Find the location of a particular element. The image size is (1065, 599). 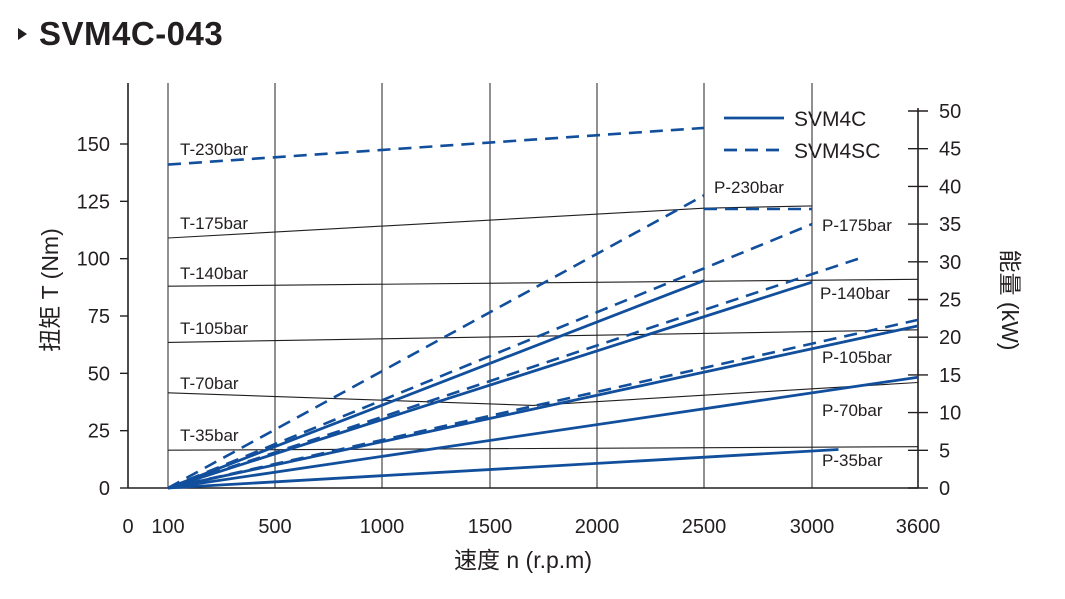

y-right-tick-label: 35 is located at coordinates (950, 225).